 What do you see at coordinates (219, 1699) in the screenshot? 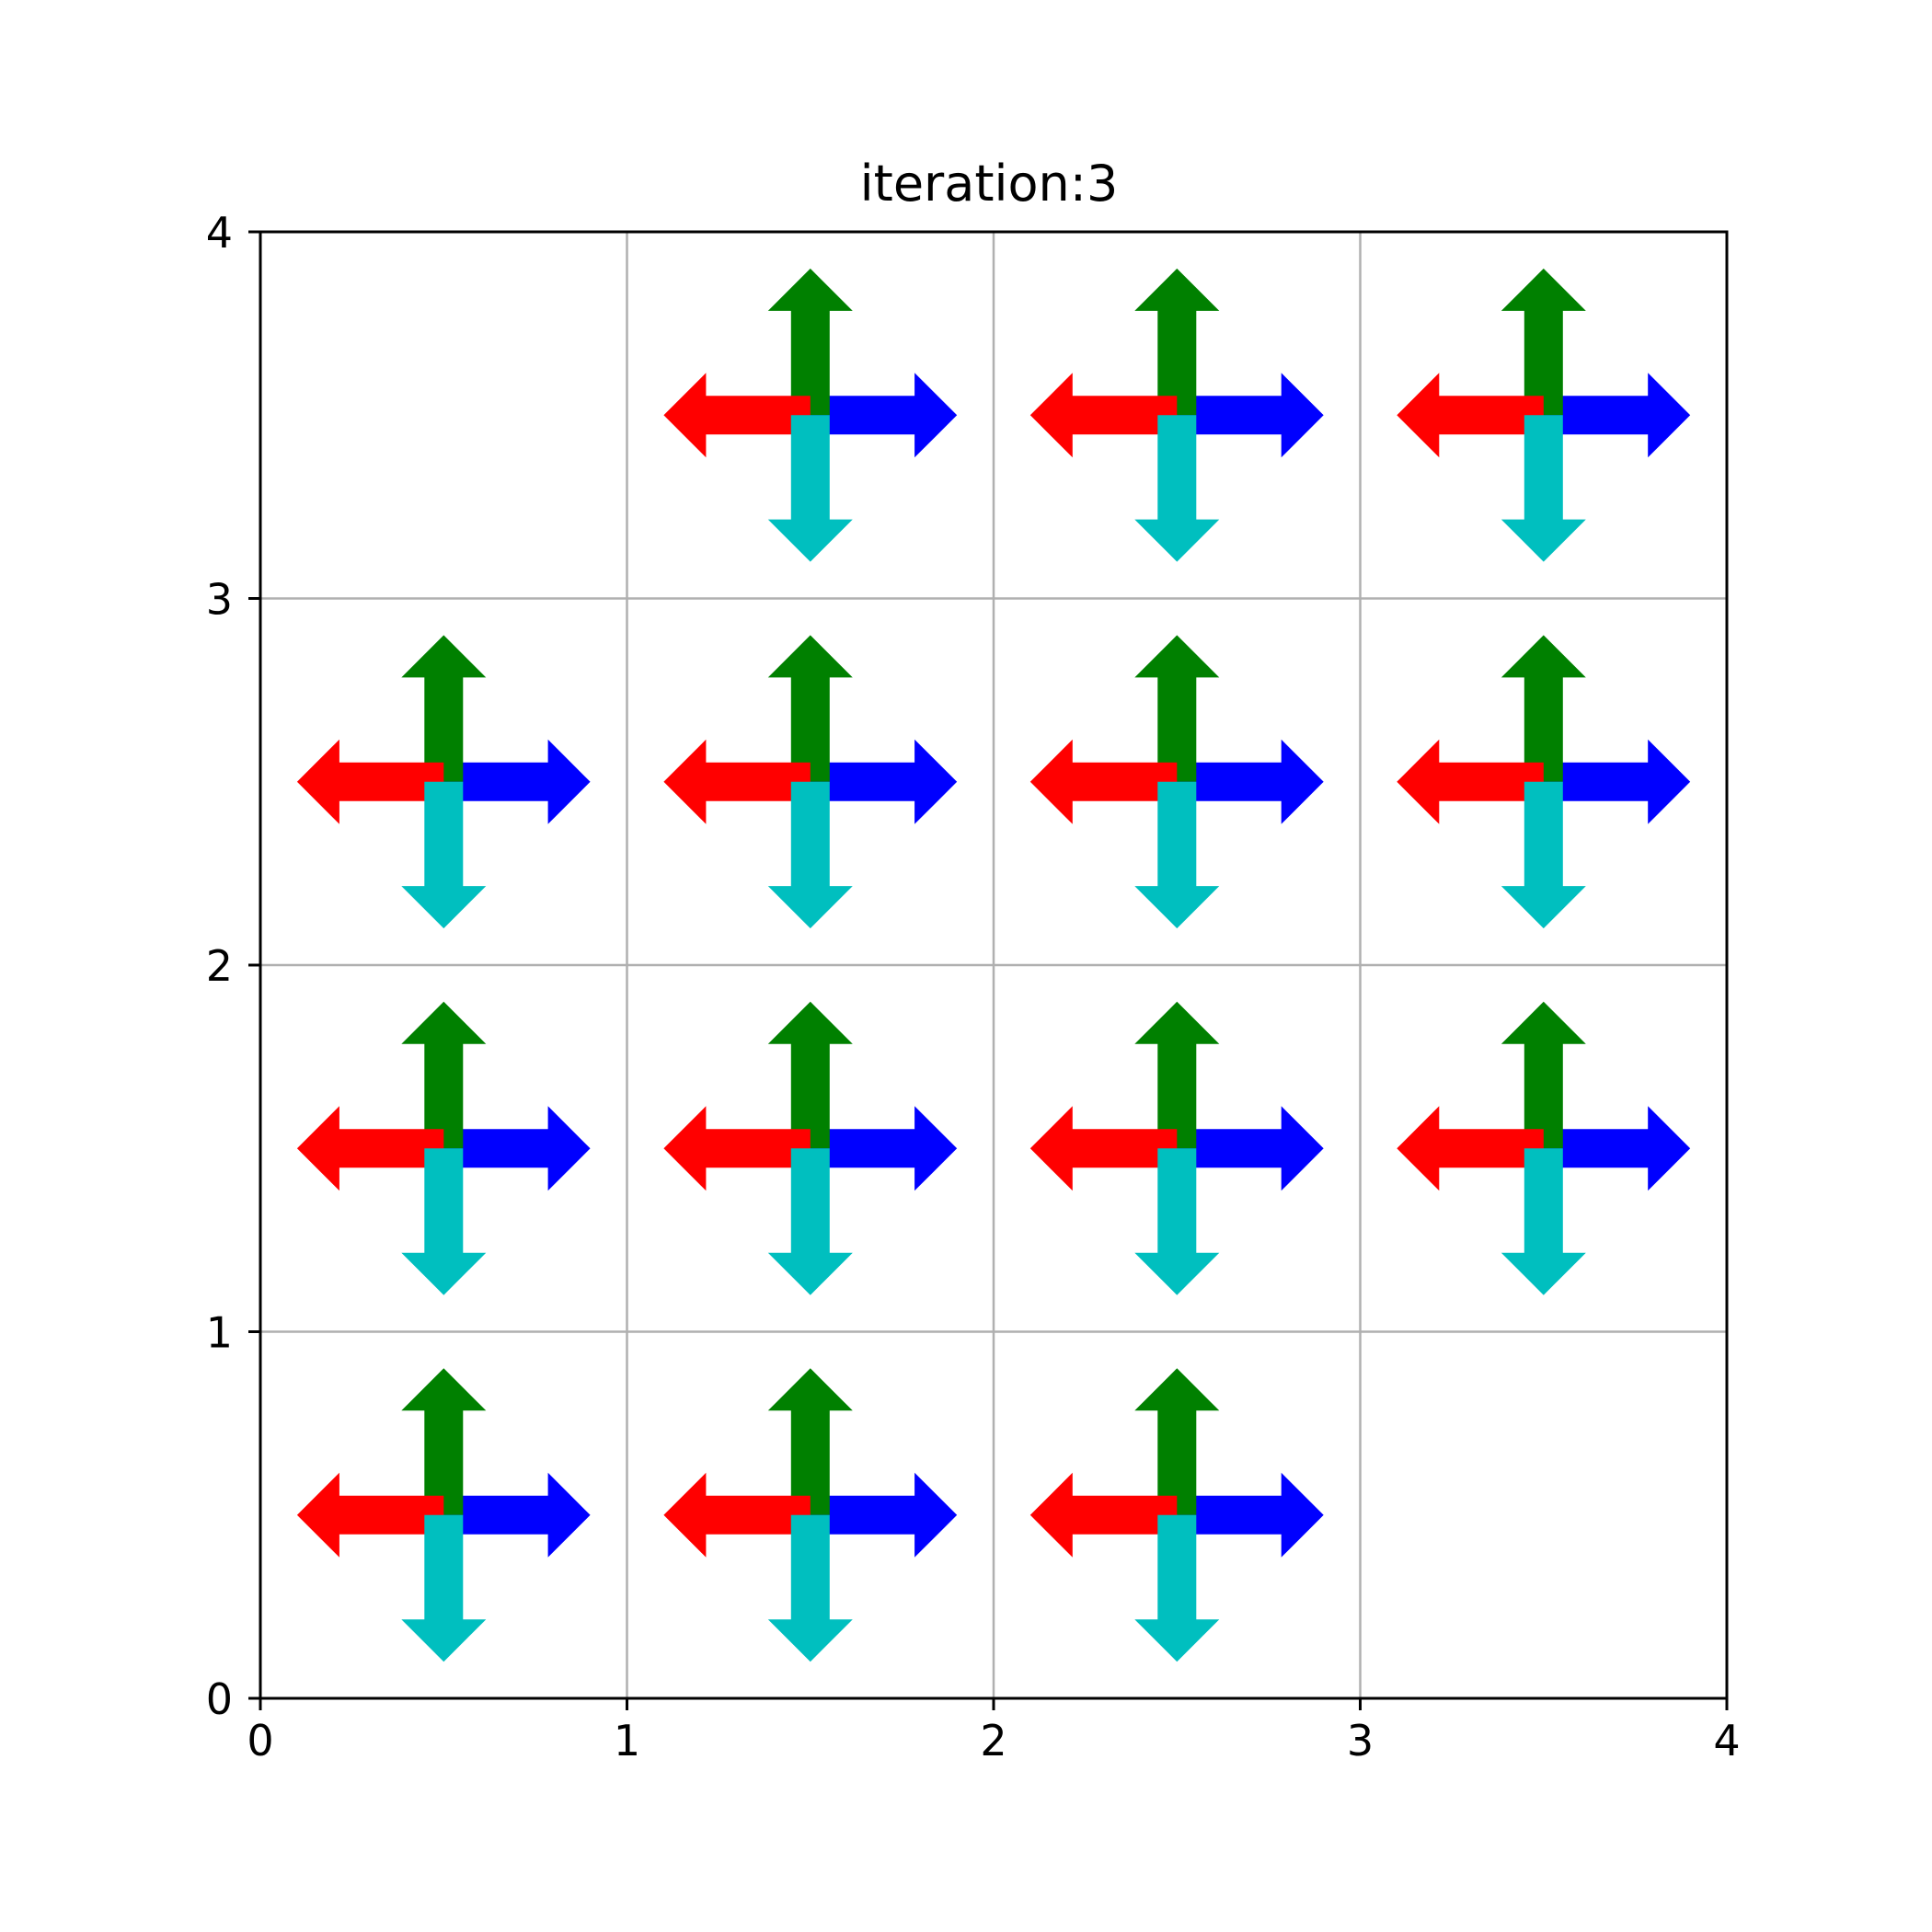
I see `y-tick-label-0: 0` at bounding box center [219, 1699].